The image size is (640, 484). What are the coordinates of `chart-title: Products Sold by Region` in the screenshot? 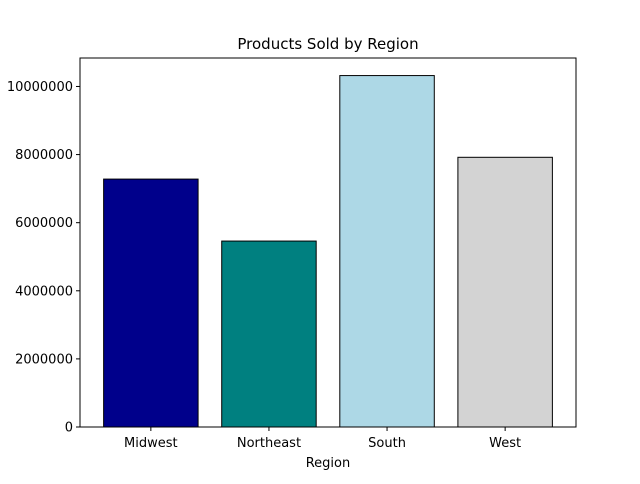 It's located at (327, 44).